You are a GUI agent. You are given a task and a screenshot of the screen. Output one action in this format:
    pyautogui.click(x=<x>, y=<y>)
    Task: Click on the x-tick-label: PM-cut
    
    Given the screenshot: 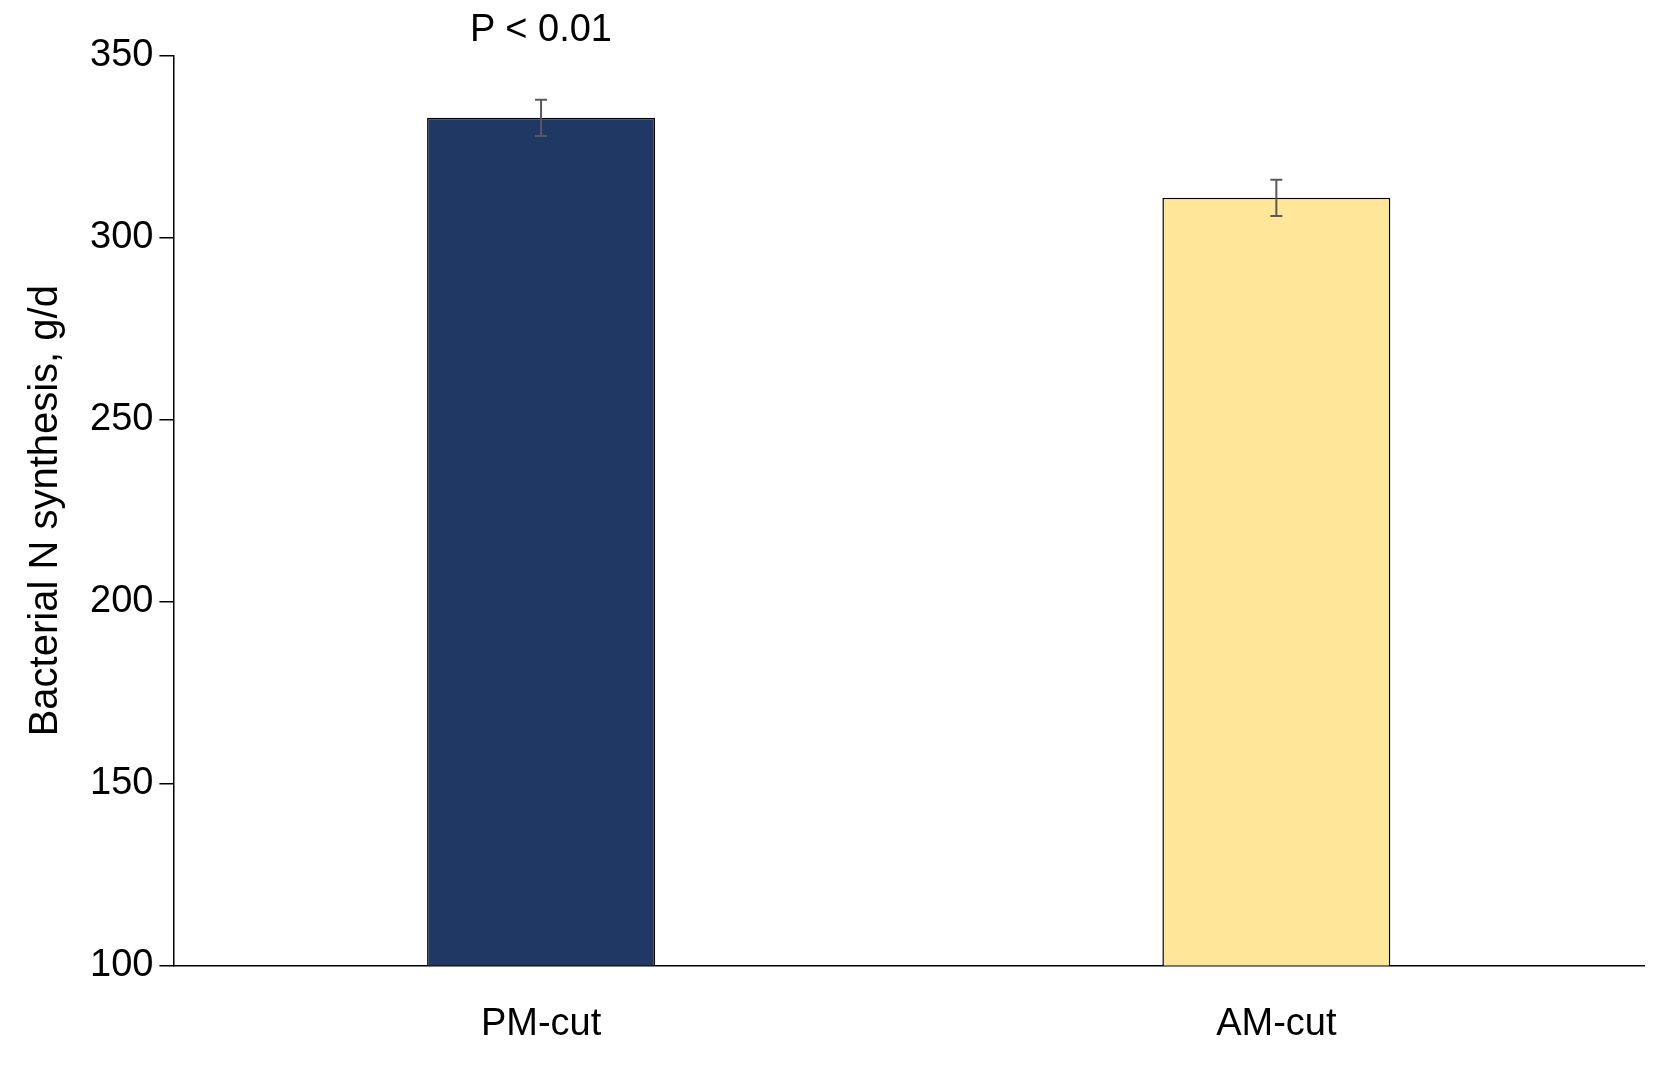 What is the action you would take?
    pyautogui.click(x=541, y=1021)
    